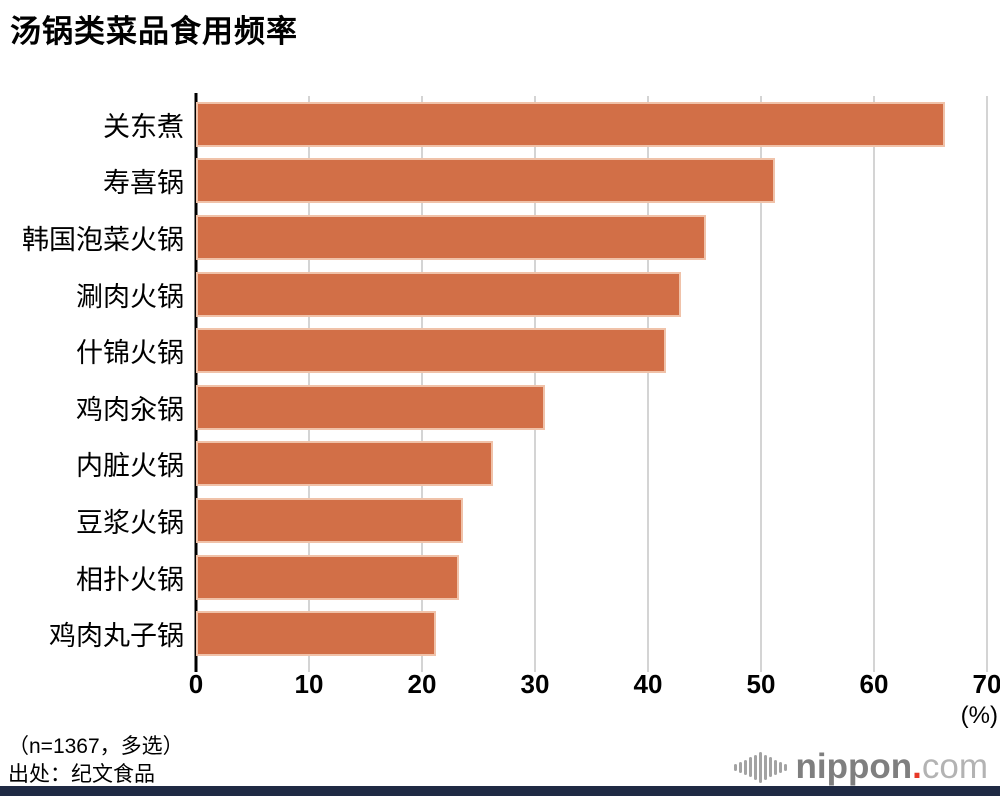 This screenshot has height=796, width=1000. Describe the element at coordinates (535, 684) in the screenshot. I see `x-tick-label: 30` at that location.